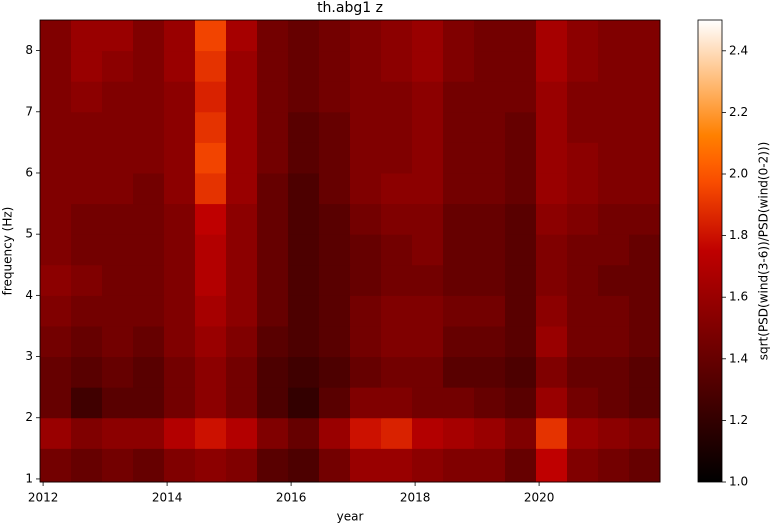 The height and width of the screenshot is (525, 772). Describe the element at coordinates (738, 174) in the screenshot. I see `colorbar-tick-label: 2.0` at that location.